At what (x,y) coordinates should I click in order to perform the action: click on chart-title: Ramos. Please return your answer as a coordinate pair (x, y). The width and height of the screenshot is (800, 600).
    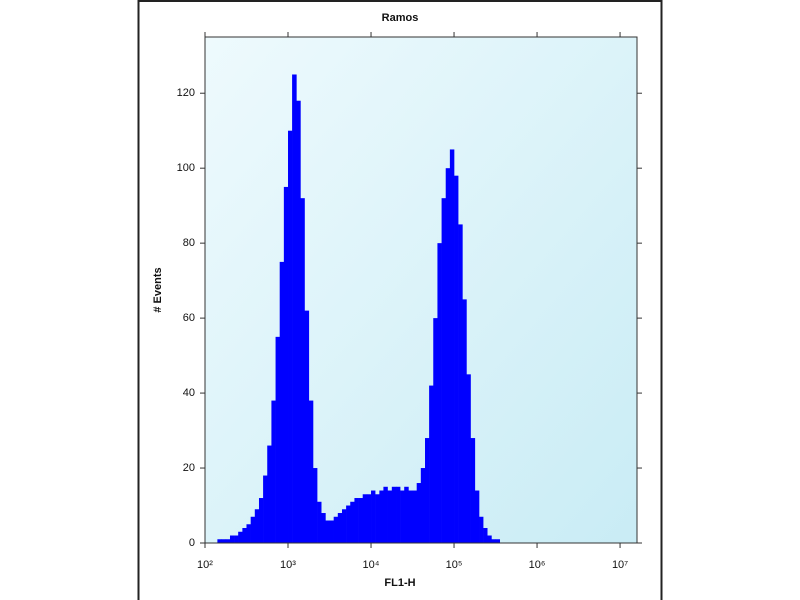
    Looking at the image, I should click on (400, 18).